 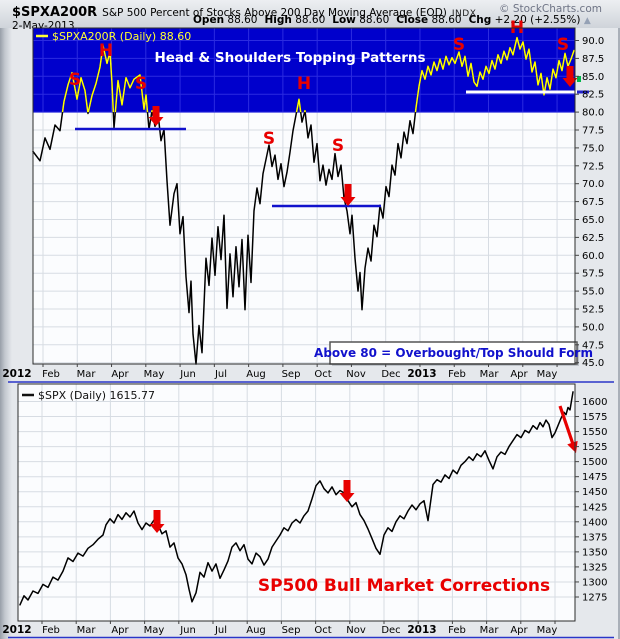 What do you see at coordinates (304, 84) in the screenshot?
I see `hs-letter-h-5: H` at bounding box center [304, 84].